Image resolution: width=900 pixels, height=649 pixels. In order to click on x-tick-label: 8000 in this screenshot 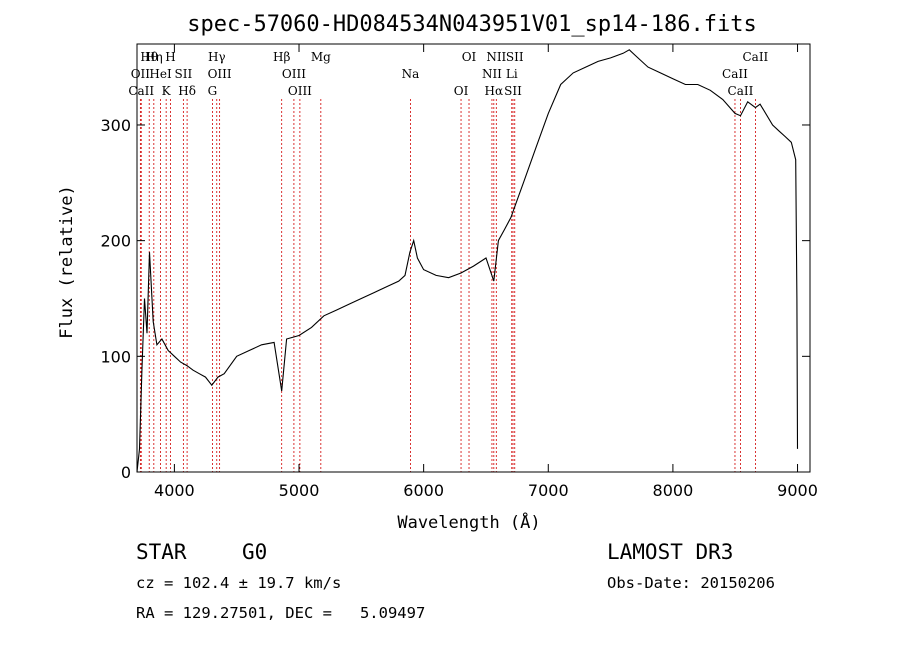, I will do `click(673, 490)`.